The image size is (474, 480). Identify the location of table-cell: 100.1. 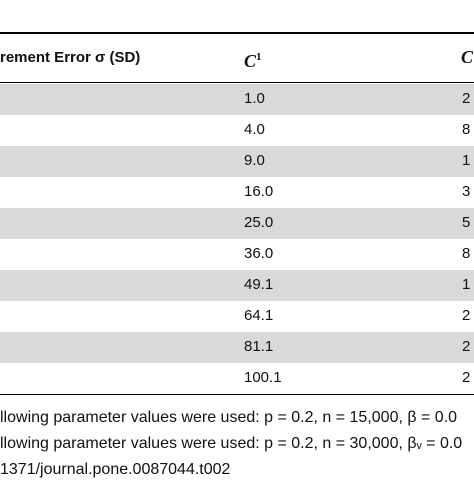
(263, 377).